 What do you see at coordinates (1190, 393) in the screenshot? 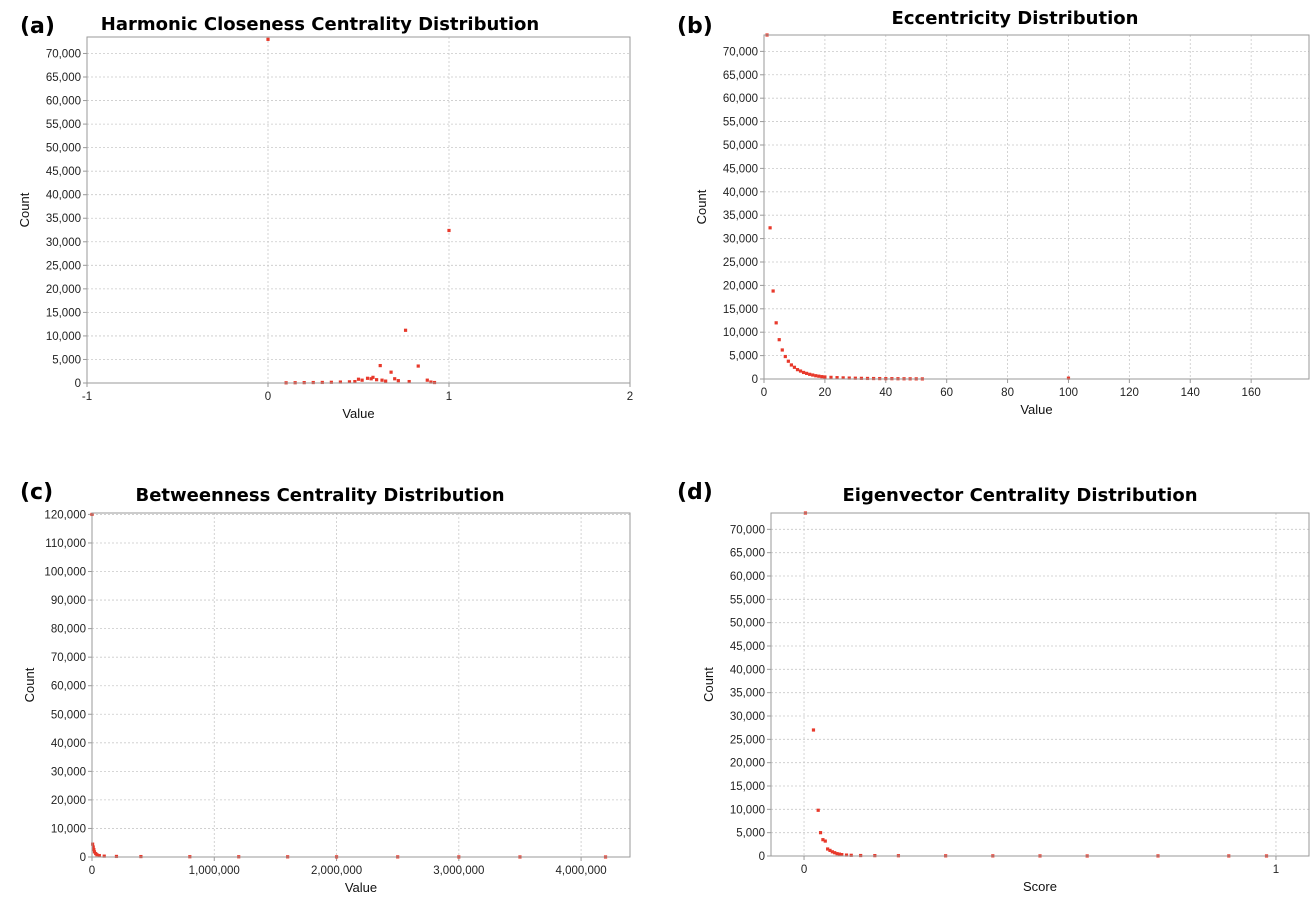
I see `x-tick-label: 140` at bounding box center [1190, 393].